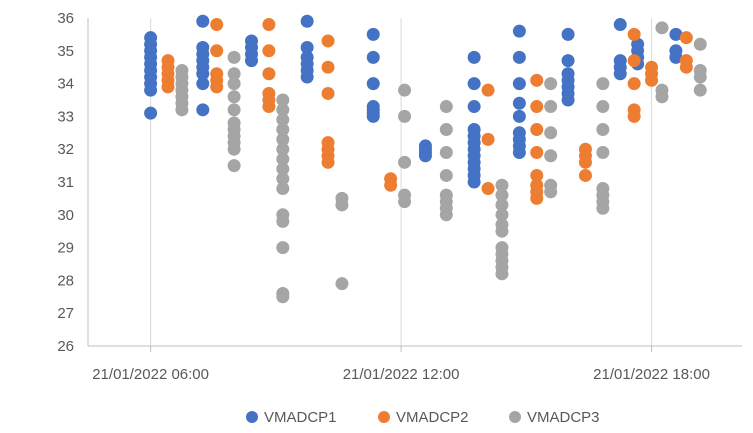 The width and height of the screenshot is (753, 433). I want to click on y-axis-tick-labels: 26 27 28 29 30 31 32 33 34 35 36, so click(65, 182).